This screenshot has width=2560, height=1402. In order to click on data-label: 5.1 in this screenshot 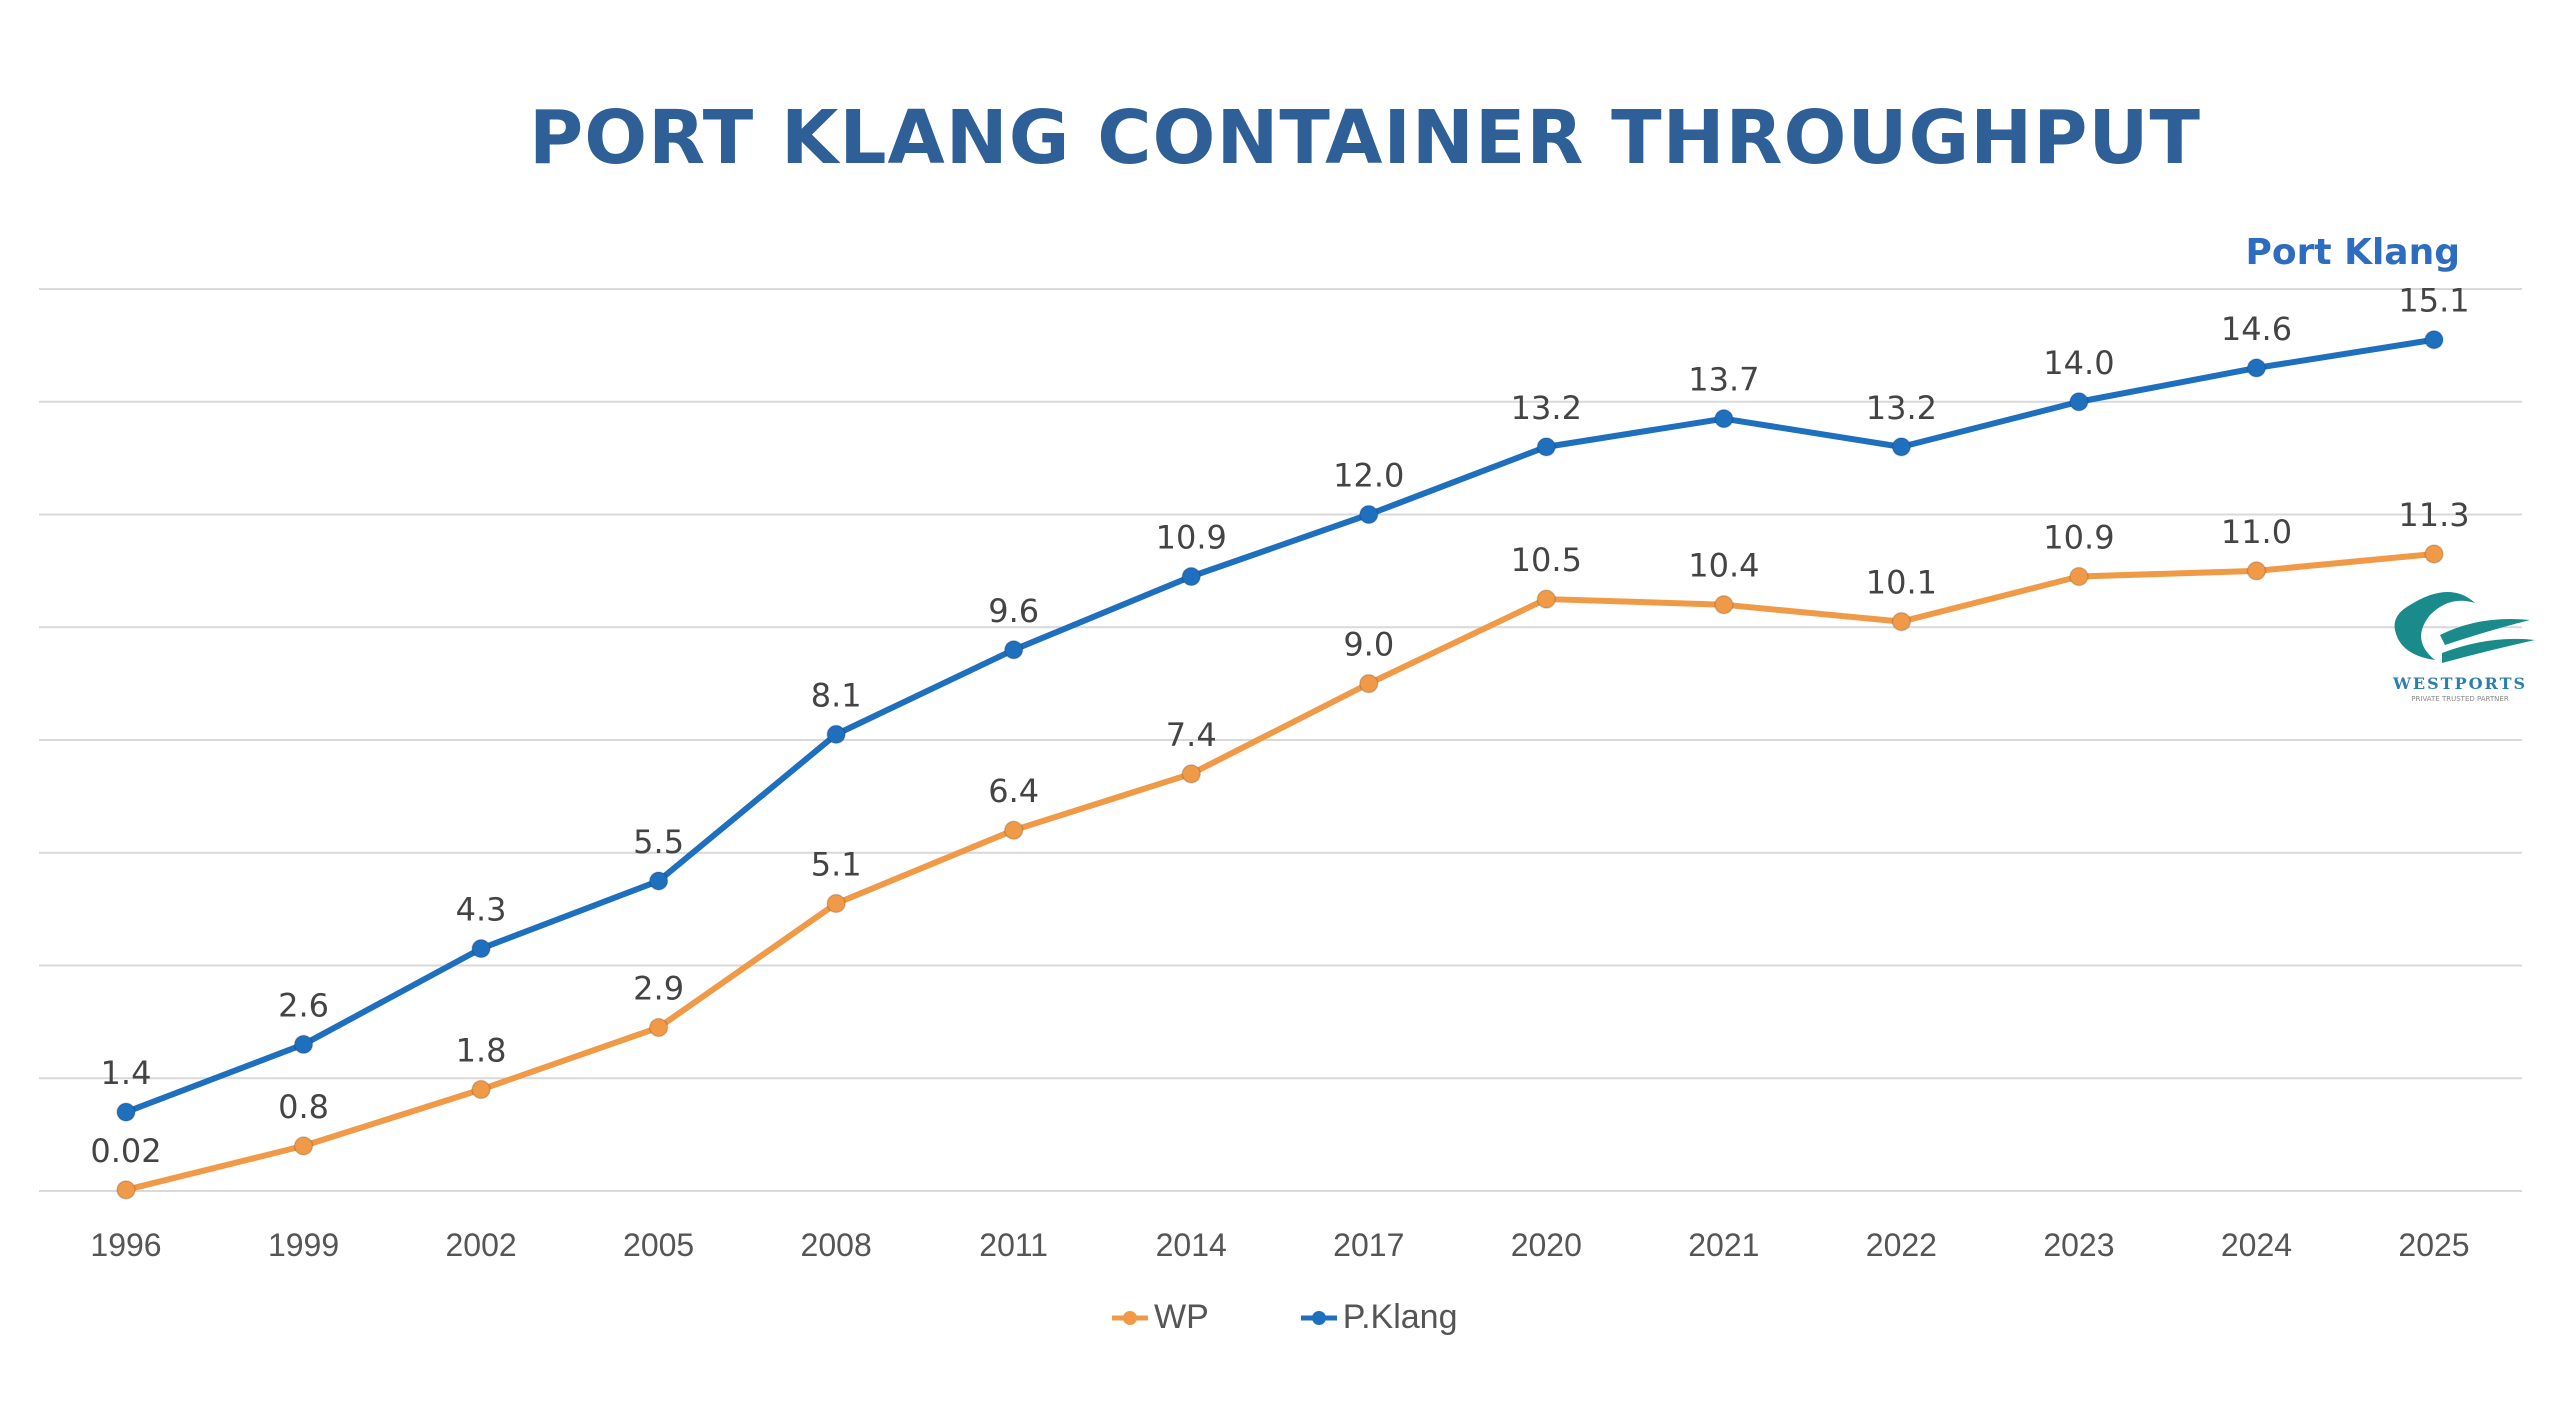, I will do `click(836, 864)`.